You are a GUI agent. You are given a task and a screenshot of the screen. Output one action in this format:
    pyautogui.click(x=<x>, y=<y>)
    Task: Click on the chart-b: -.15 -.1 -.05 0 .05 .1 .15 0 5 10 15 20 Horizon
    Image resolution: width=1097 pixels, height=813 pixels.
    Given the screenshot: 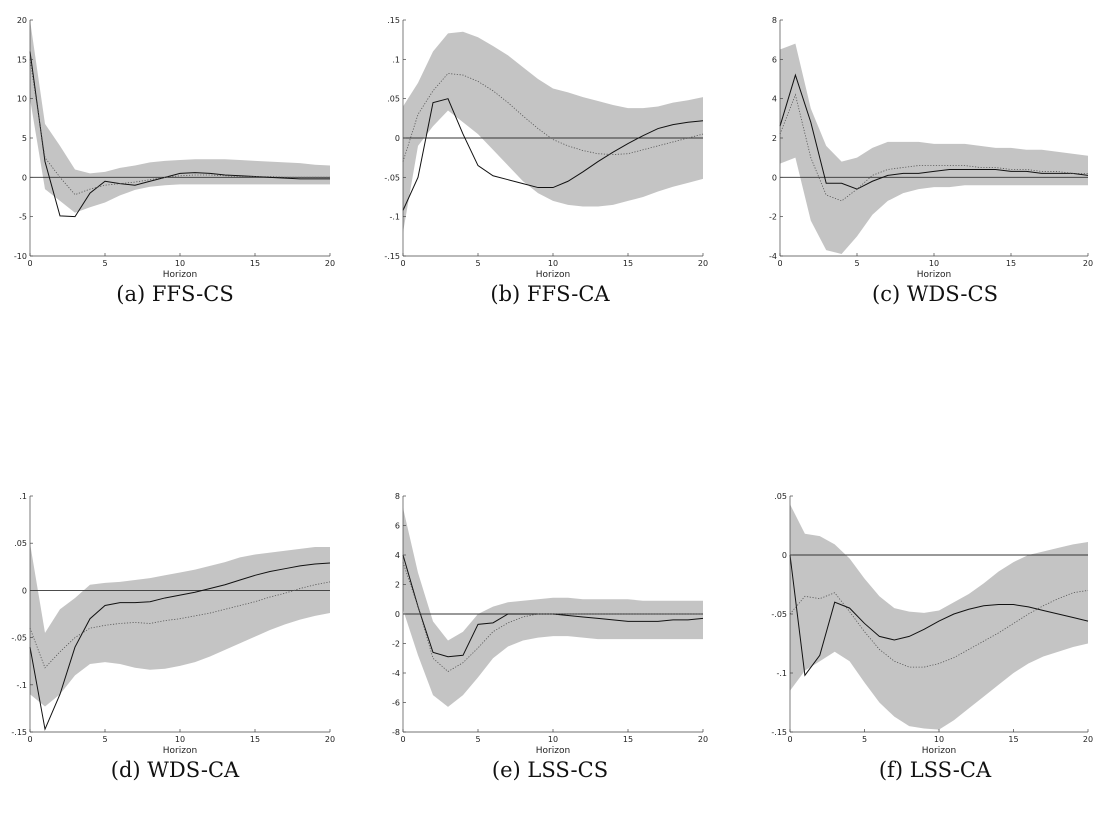 What is the action you would take?
    pyautogui.click(x=546, y=148)
    